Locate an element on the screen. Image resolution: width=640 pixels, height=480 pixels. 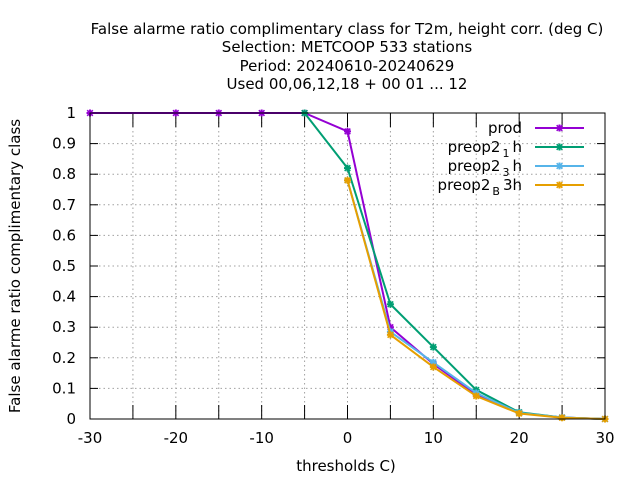
x-tick-label: -20 is located at coordinates (176, 438).